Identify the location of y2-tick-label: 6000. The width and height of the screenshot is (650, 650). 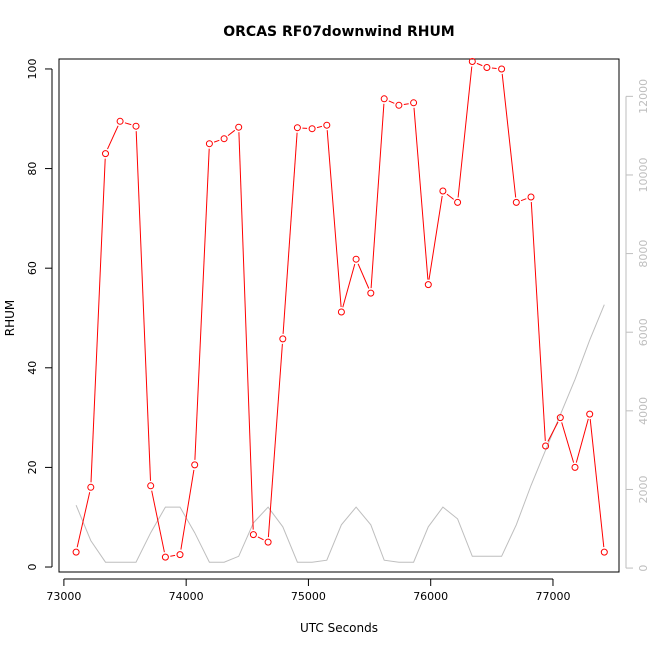
(643, 332).